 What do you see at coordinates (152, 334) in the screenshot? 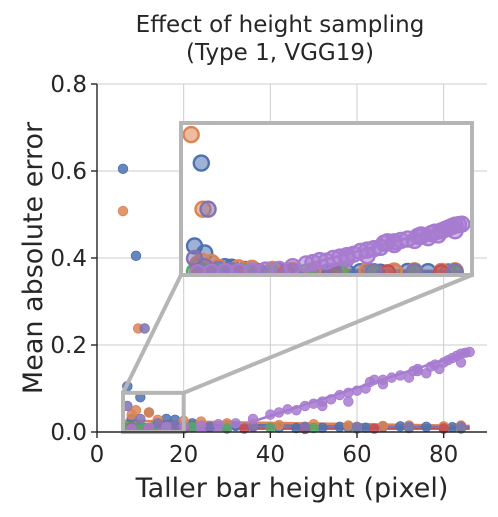
I see `inset-connector-left` at bounding box center [152, 334].